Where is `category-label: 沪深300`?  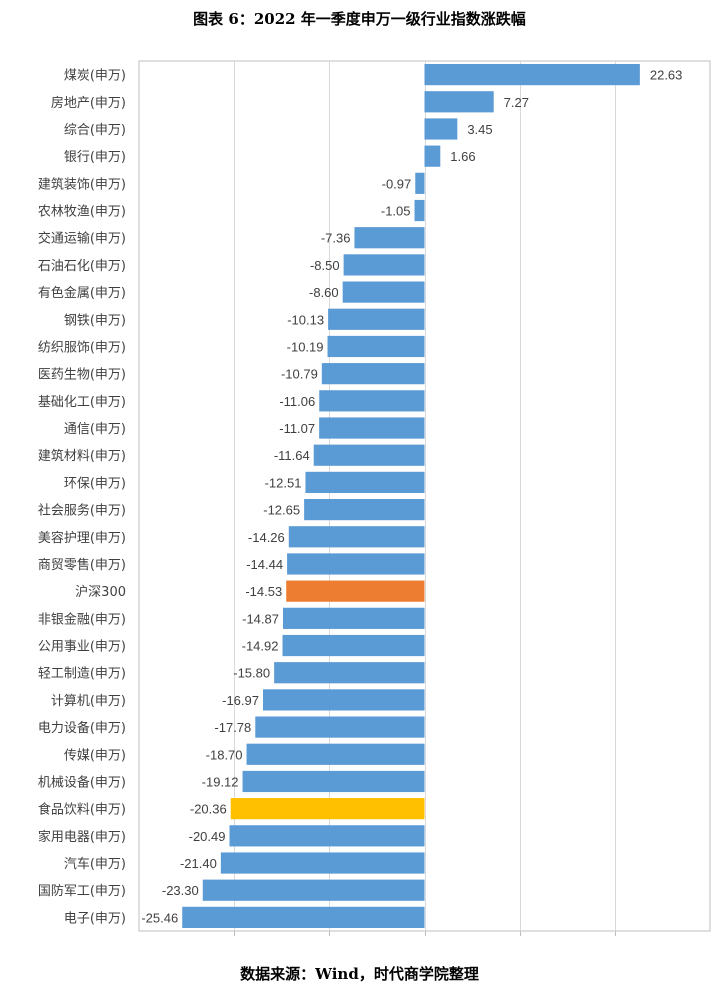 category-label: 沪深300 is located at coordinates (100, 592).